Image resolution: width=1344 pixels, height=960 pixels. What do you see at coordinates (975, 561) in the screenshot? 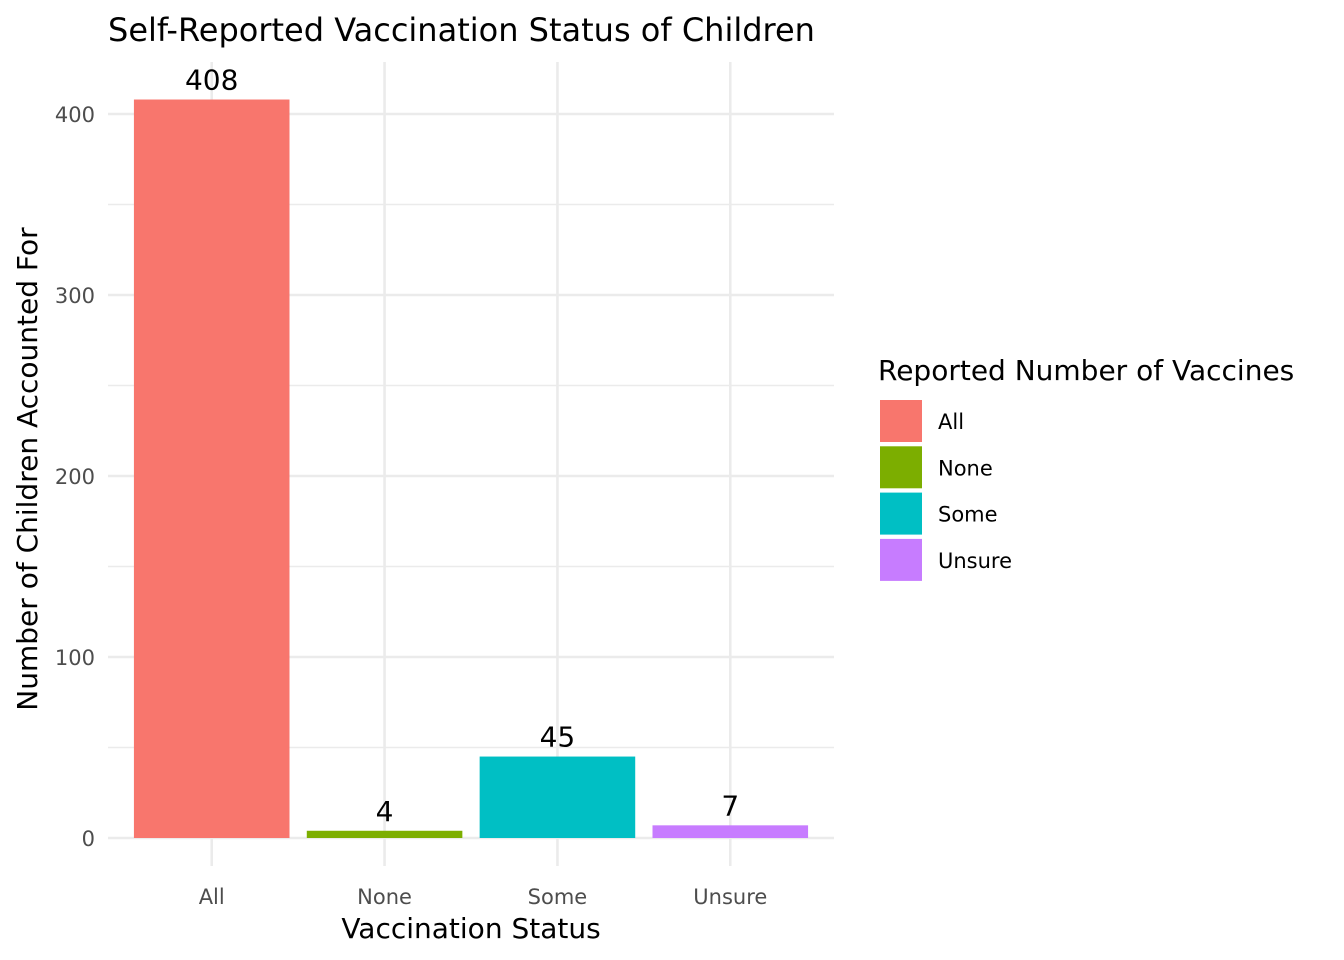
I see `legend-label-unsure: Unsure` at bounding box center [975, 561].